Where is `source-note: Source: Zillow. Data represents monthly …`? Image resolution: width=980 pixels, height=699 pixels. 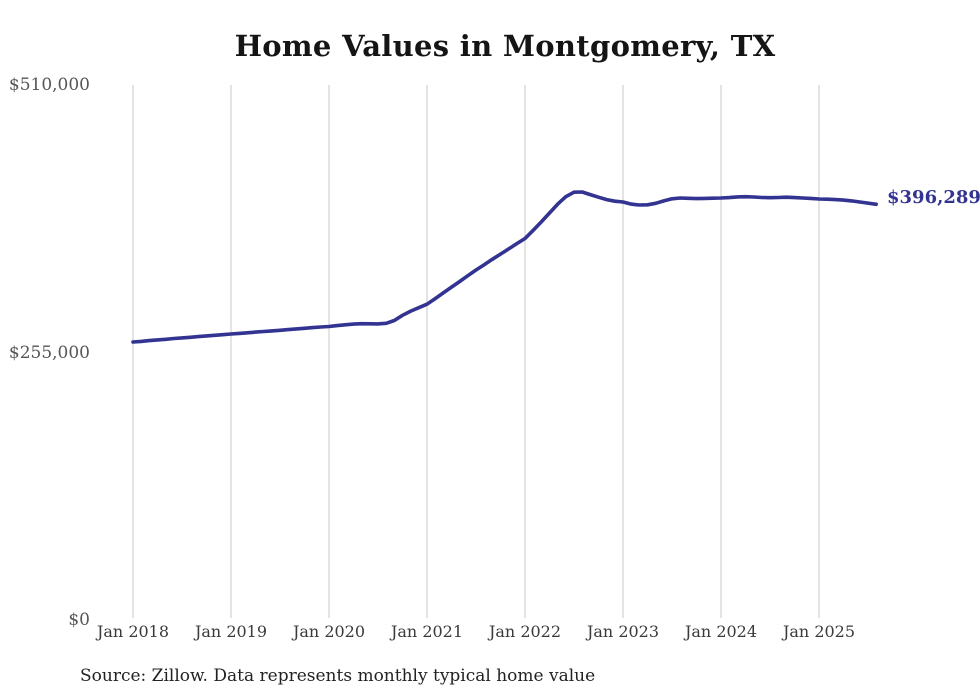 source-note: Source: Zillow. Data represents monthly … is located at coordinates (338, 676).